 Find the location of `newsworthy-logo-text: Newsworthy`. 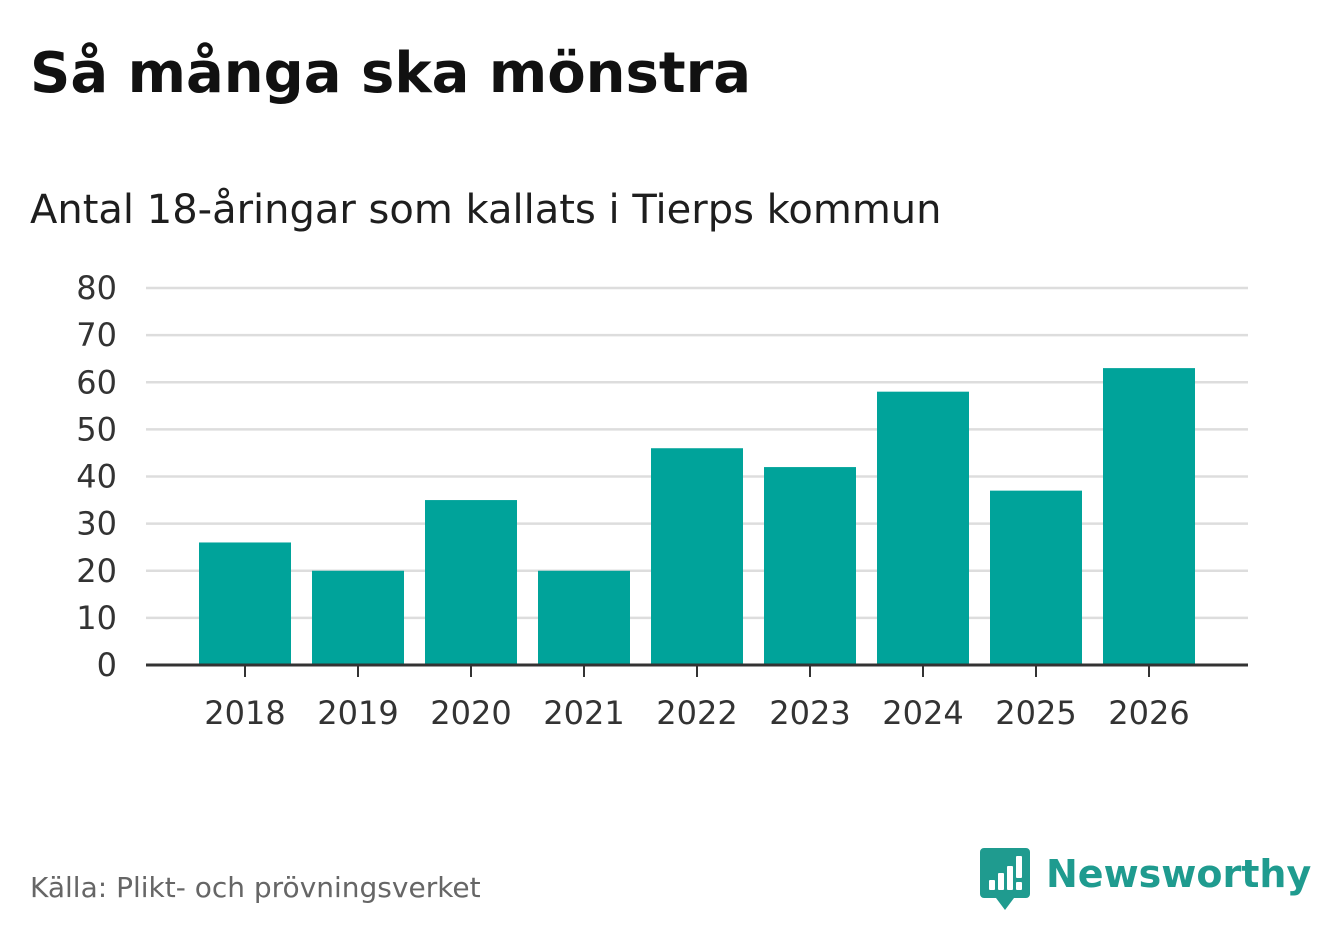

newsworthy-logo-text: Newsworthy is located at coordinates (1179, 874).